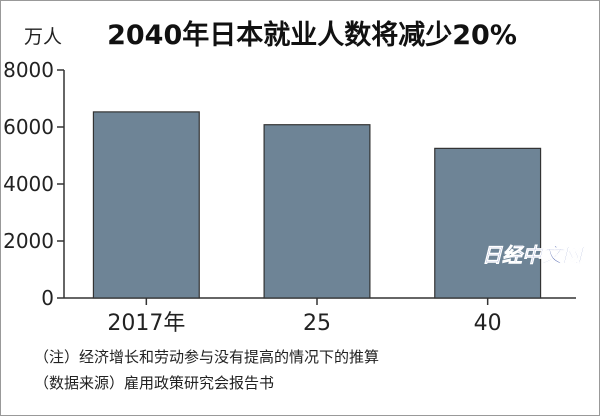 Image resolution: width=600 pixels, height=416 pixels. I want to click on note-line-1: （注）经济增长和劳动参与没有提高的情况下的推算, so click(206, 357).